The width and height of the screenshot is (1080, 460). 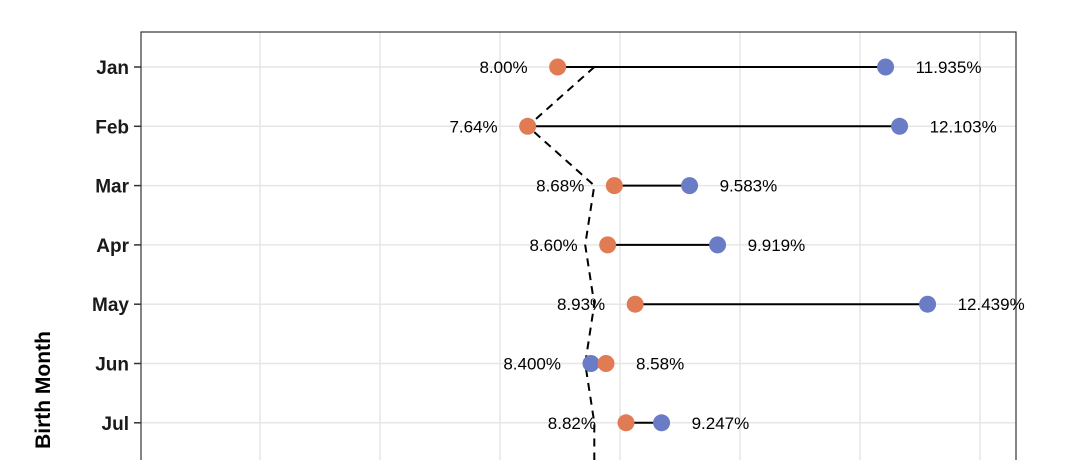 I want to click on y-axis-title: Birth Month, so click(x=43, y=390).